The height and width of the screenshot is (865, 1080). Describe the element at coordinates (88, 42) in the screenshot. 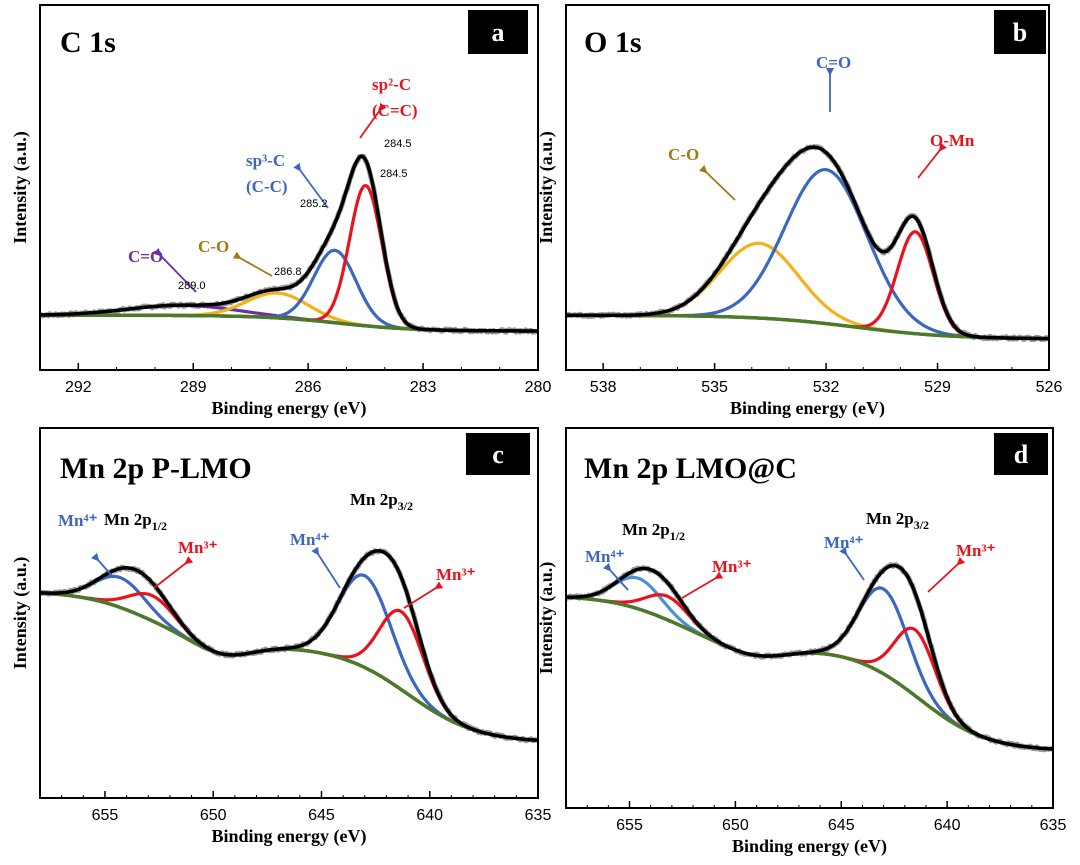

I see `panel-title: C 1s` at that location.